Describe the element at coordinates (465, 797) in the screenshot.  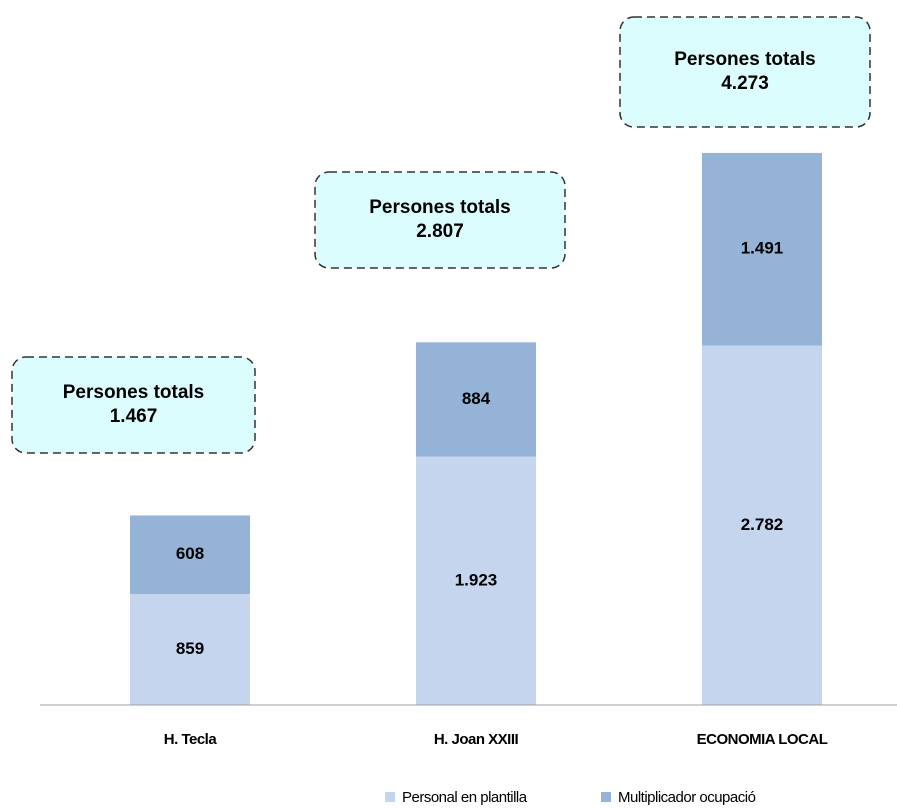
I see `legend-label: Personal en plantilla` at that location.